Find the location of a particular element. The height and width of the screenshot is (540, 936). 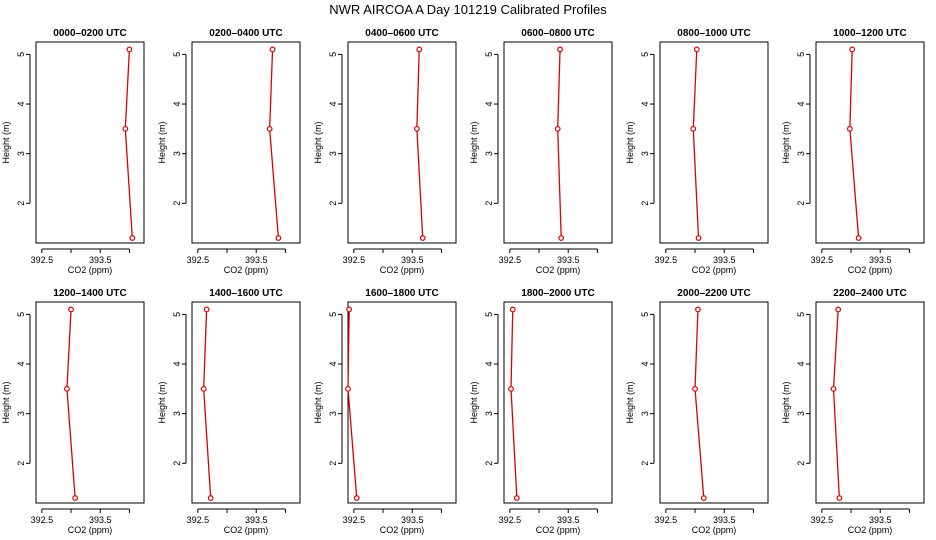

panel-title: 1800–2000 UTC is located at coordinates (557, 293).